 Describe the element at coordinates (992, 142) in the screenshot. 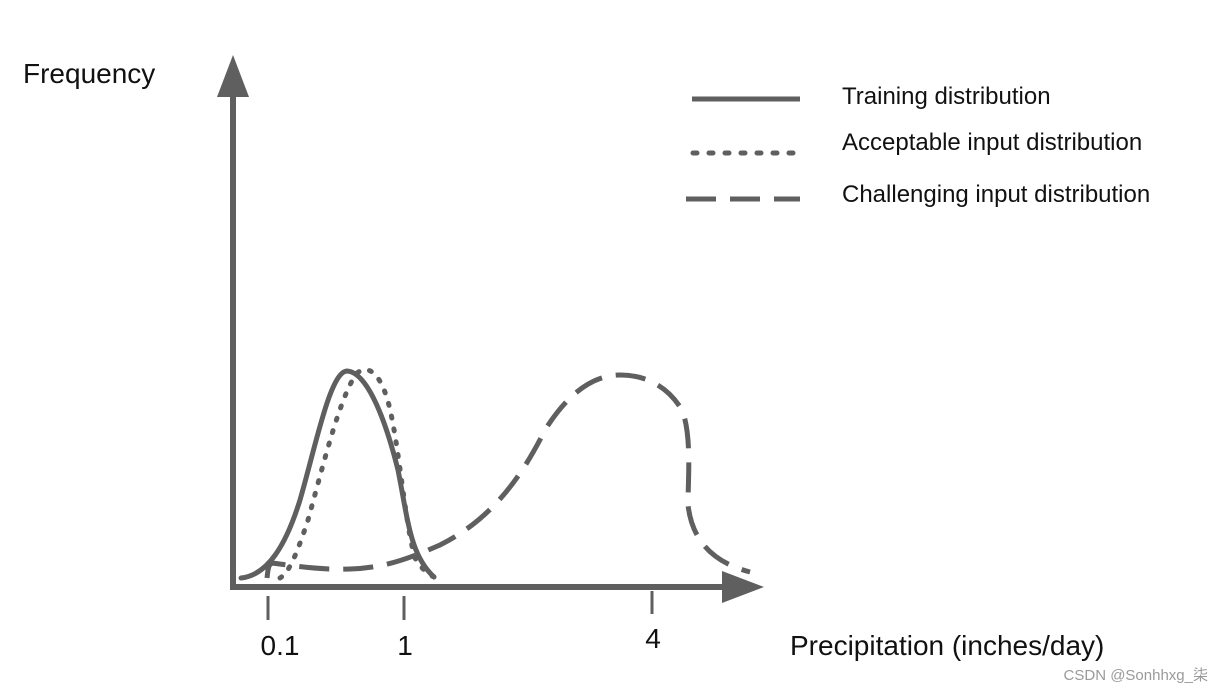

I see `legend-acceptable-label: Acceptable input distribution` at that location.